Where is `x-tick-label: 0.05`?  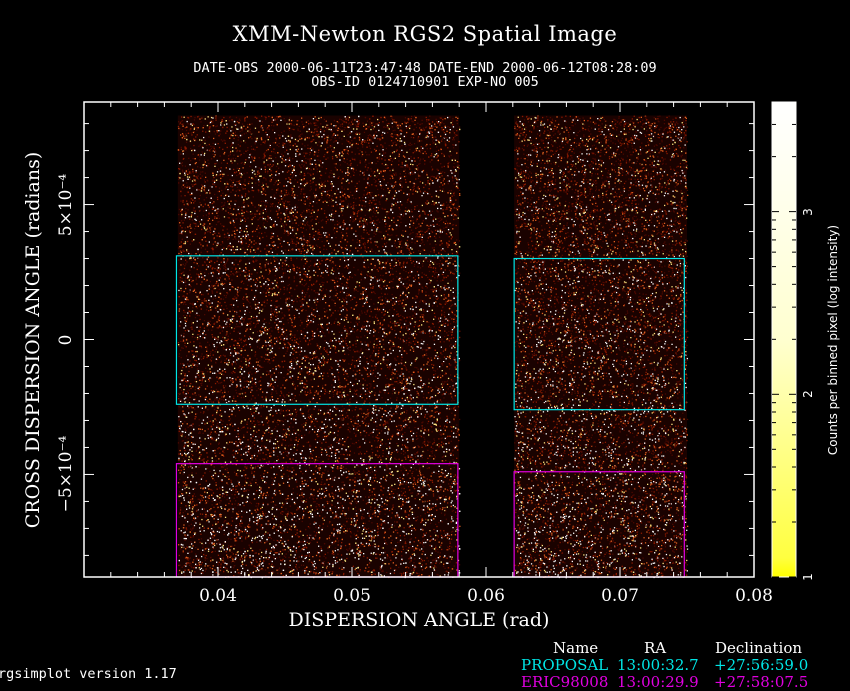
x-tick-label: 0.05 is located at coordinates (352, 596).